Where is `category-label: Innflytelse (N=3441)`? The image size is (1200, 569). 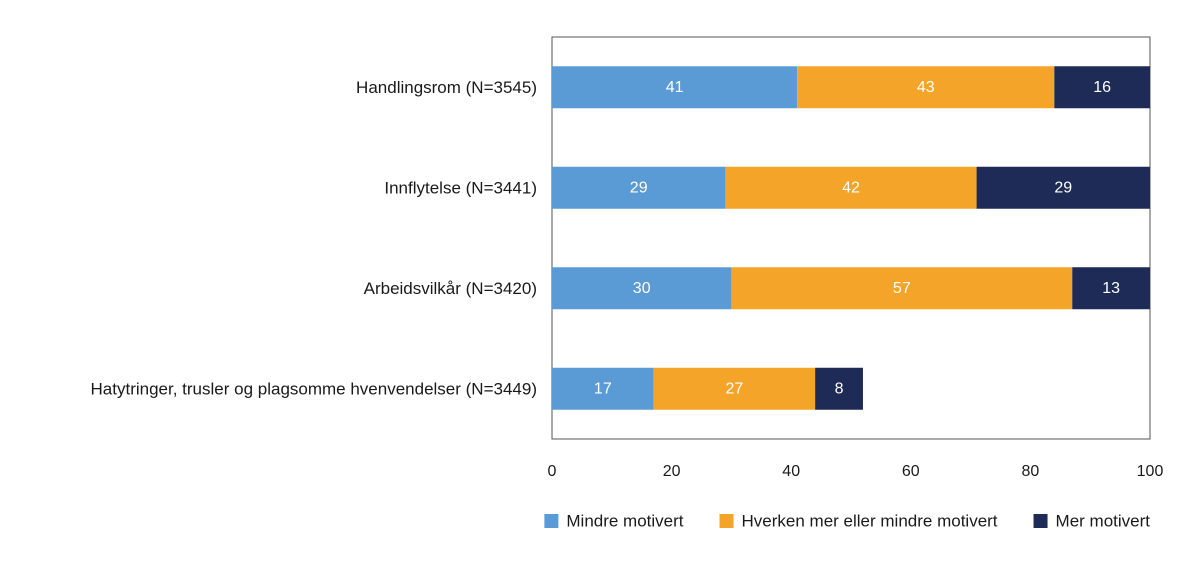 category-label: Innflytelse (N=3441) is located at coordinates (460, 187).